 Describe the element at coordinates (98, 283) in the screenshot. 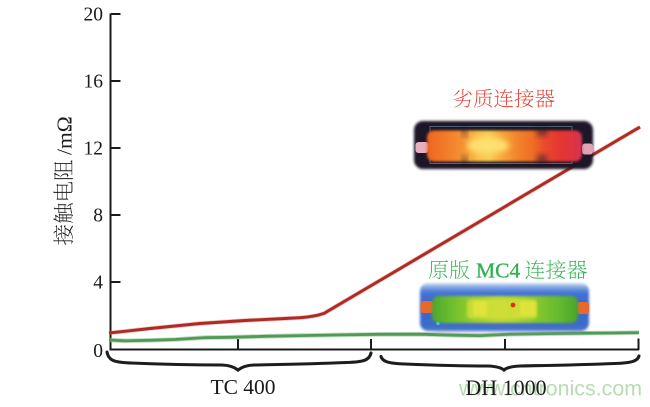

I see `svg-text: 4` at that location.